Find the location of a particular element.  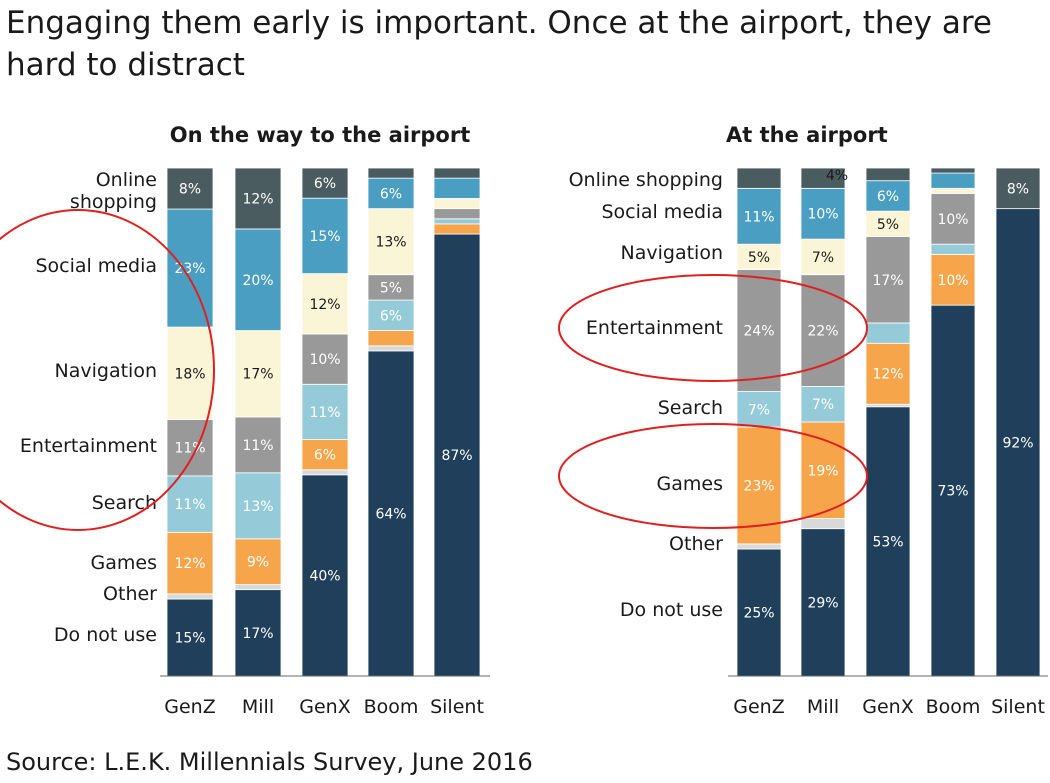

data-label-0-boom-social-media: 6% is located at coordinates (391, 194).